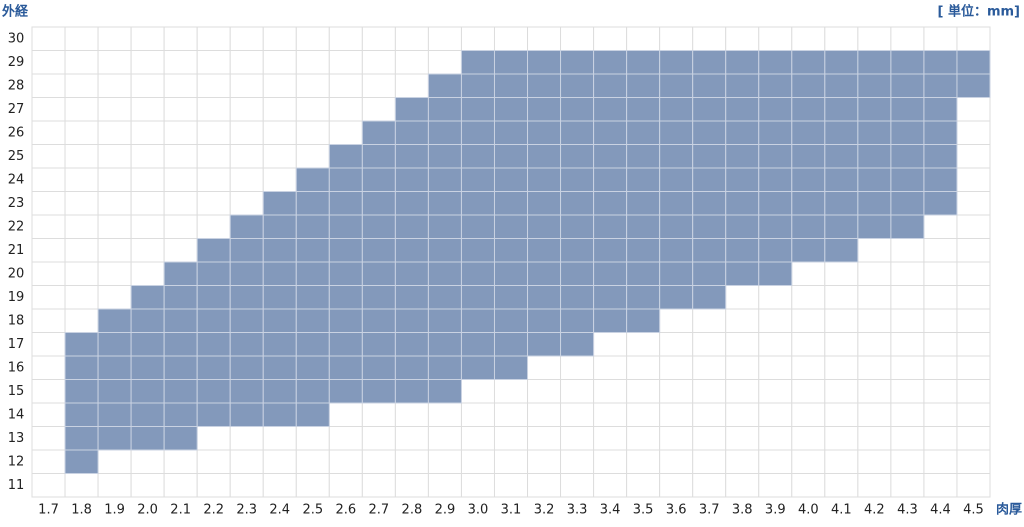  I want to click on y-tick-label: 14, so click(16, 414).